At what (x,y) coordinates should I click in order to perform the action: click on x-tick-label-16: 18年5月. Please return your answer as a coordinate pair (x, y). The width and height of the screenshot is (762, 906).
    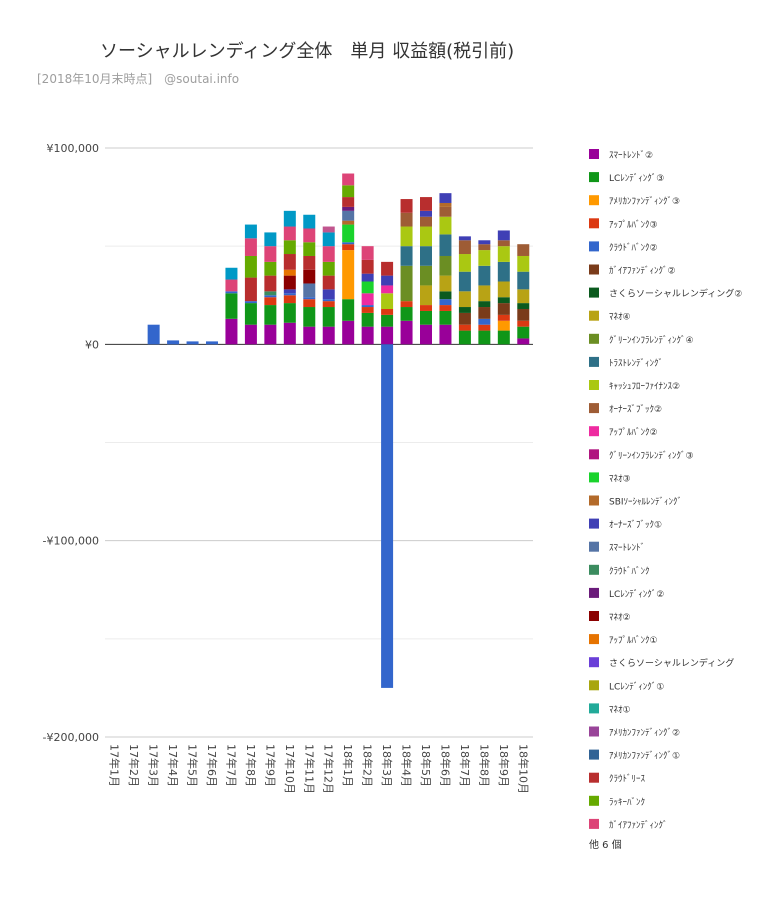
    Looking at the image, I should click on (426, 765).